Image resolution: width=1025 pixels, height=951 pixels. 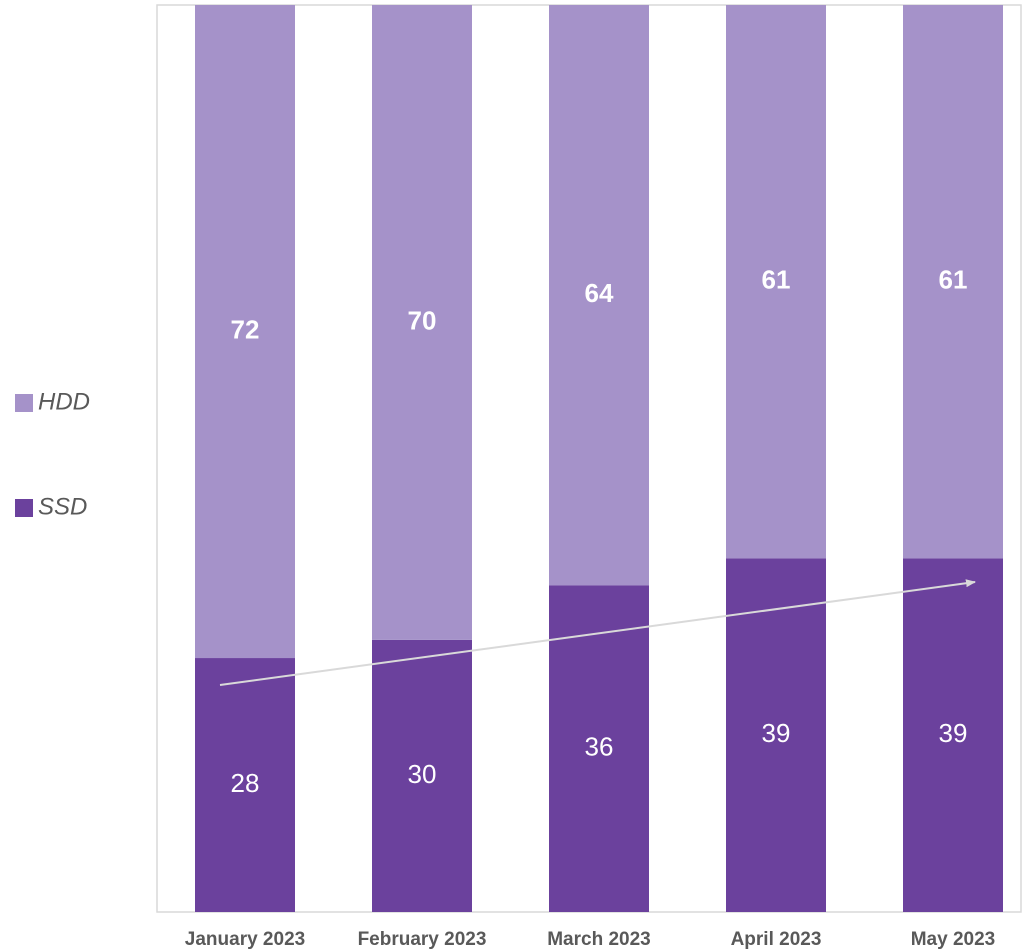 I want to click on x-tick-label: February 2023, so click(x=422, y=939).